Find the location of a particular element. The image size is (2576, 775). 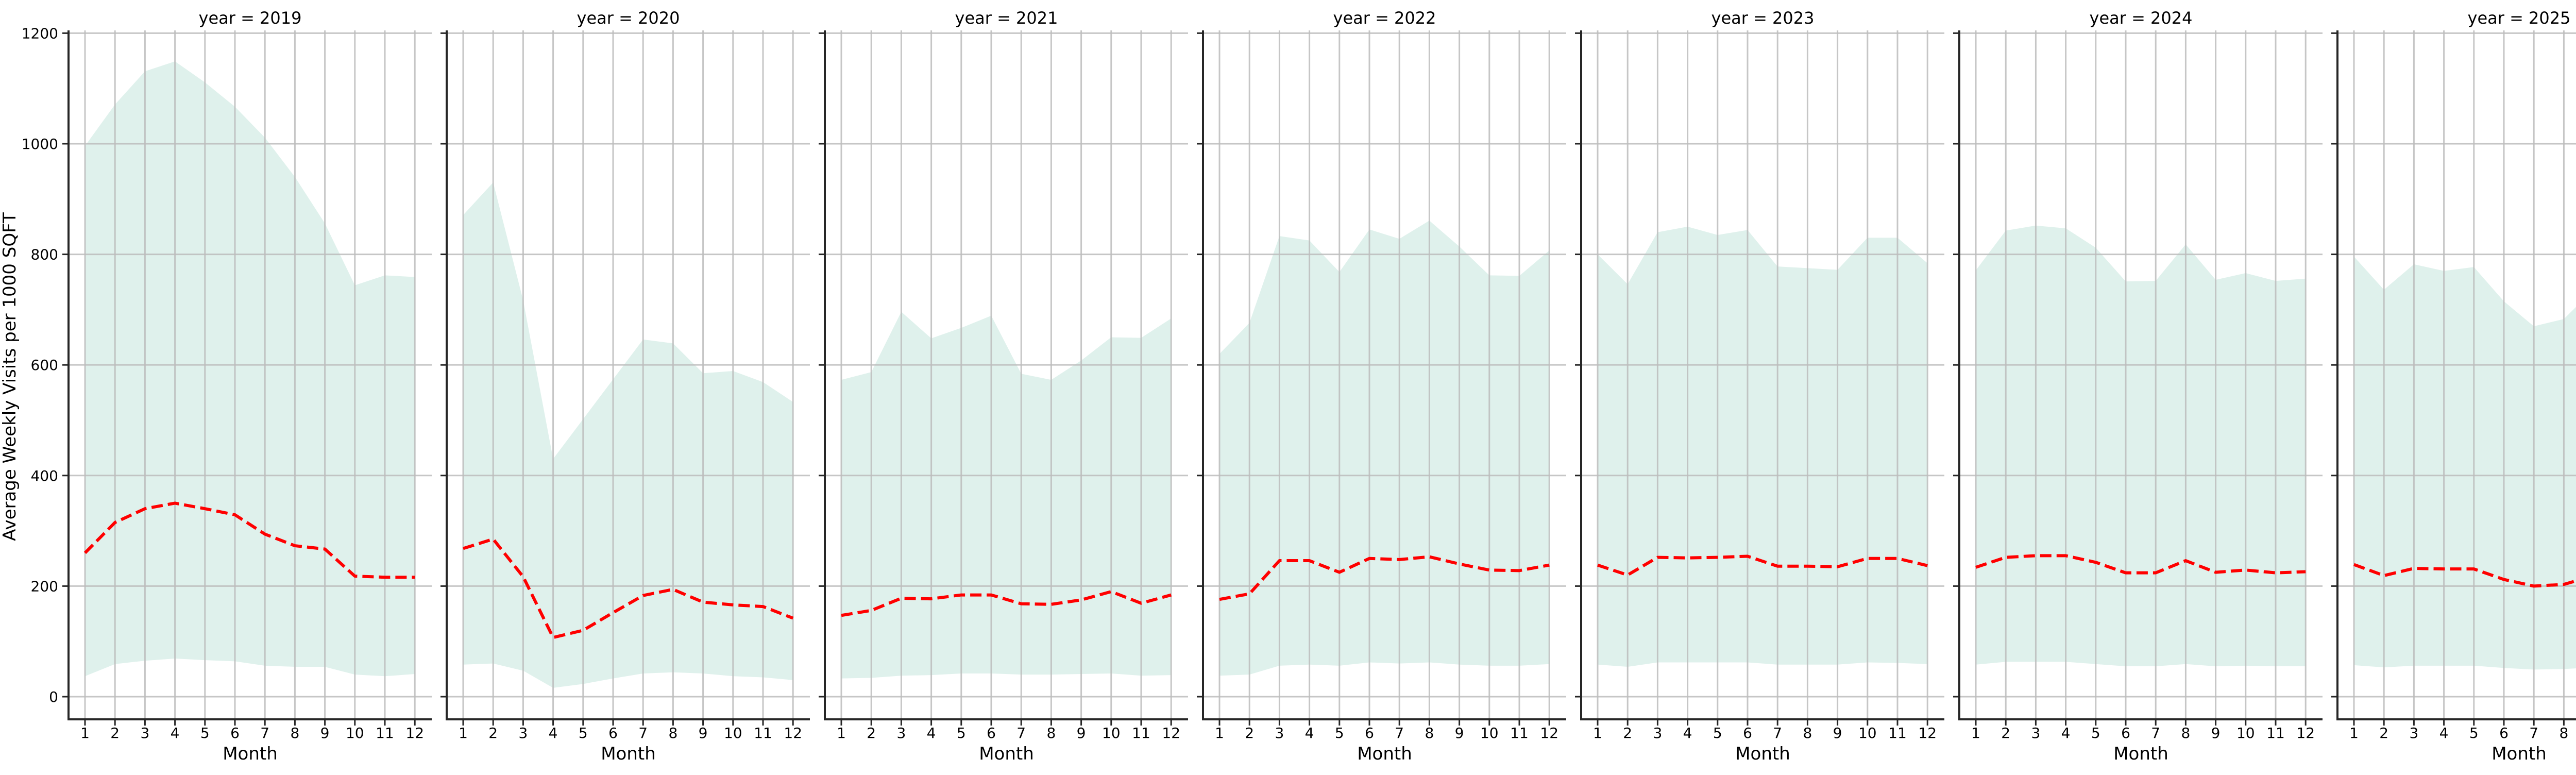

y-tick-label: 1200 is located at coordinates (40, 33).